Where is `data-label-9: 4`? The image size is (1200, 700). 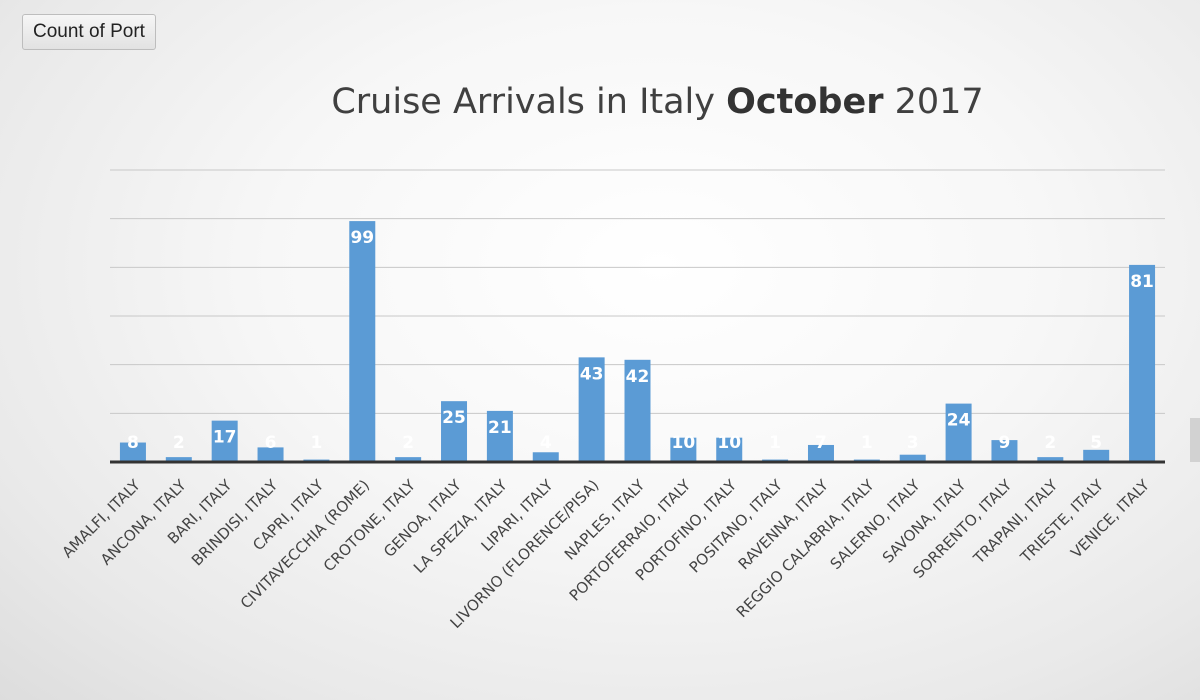 data-label-9: 4 is located at coordinates (546, 443).